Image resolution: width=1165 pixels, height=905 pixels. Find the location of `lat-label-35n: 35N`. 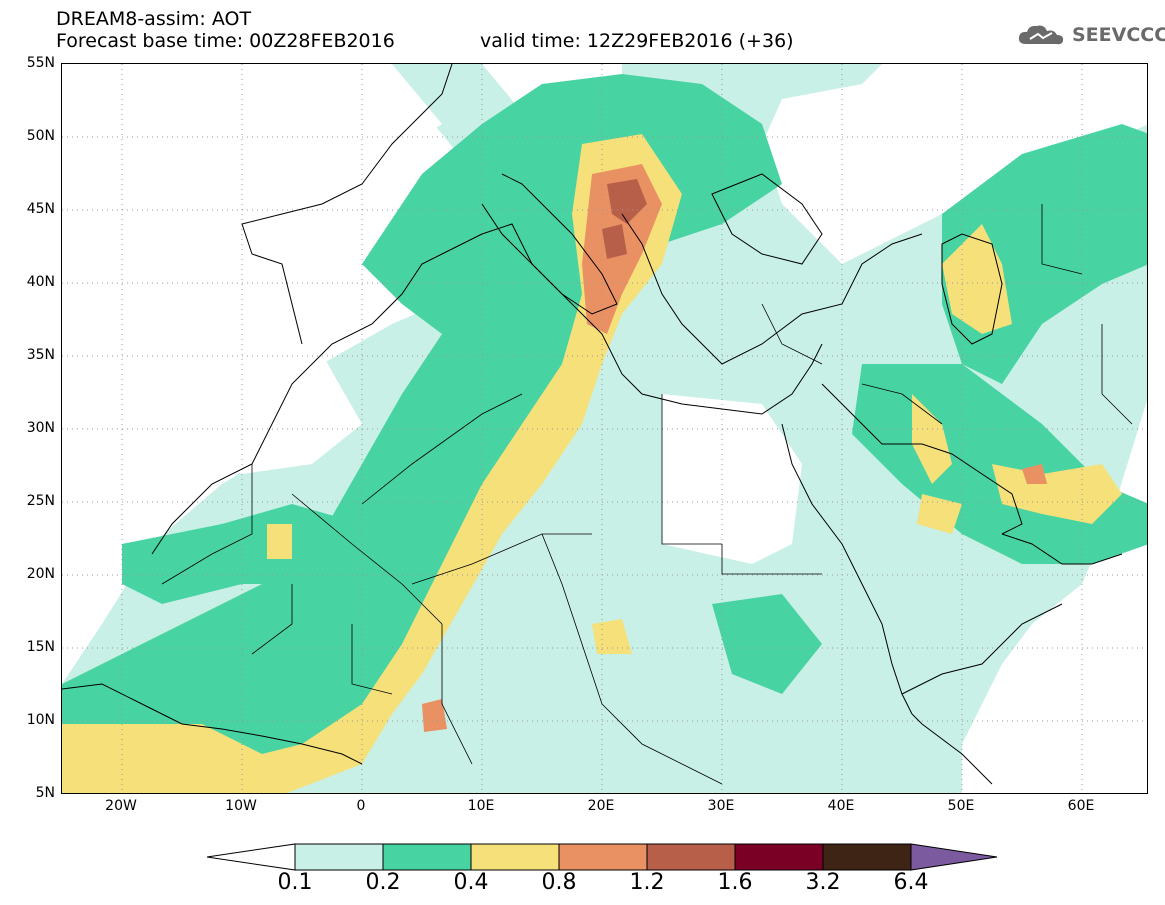

lat-label-35n: 35N is located at coordinates (40, 355).